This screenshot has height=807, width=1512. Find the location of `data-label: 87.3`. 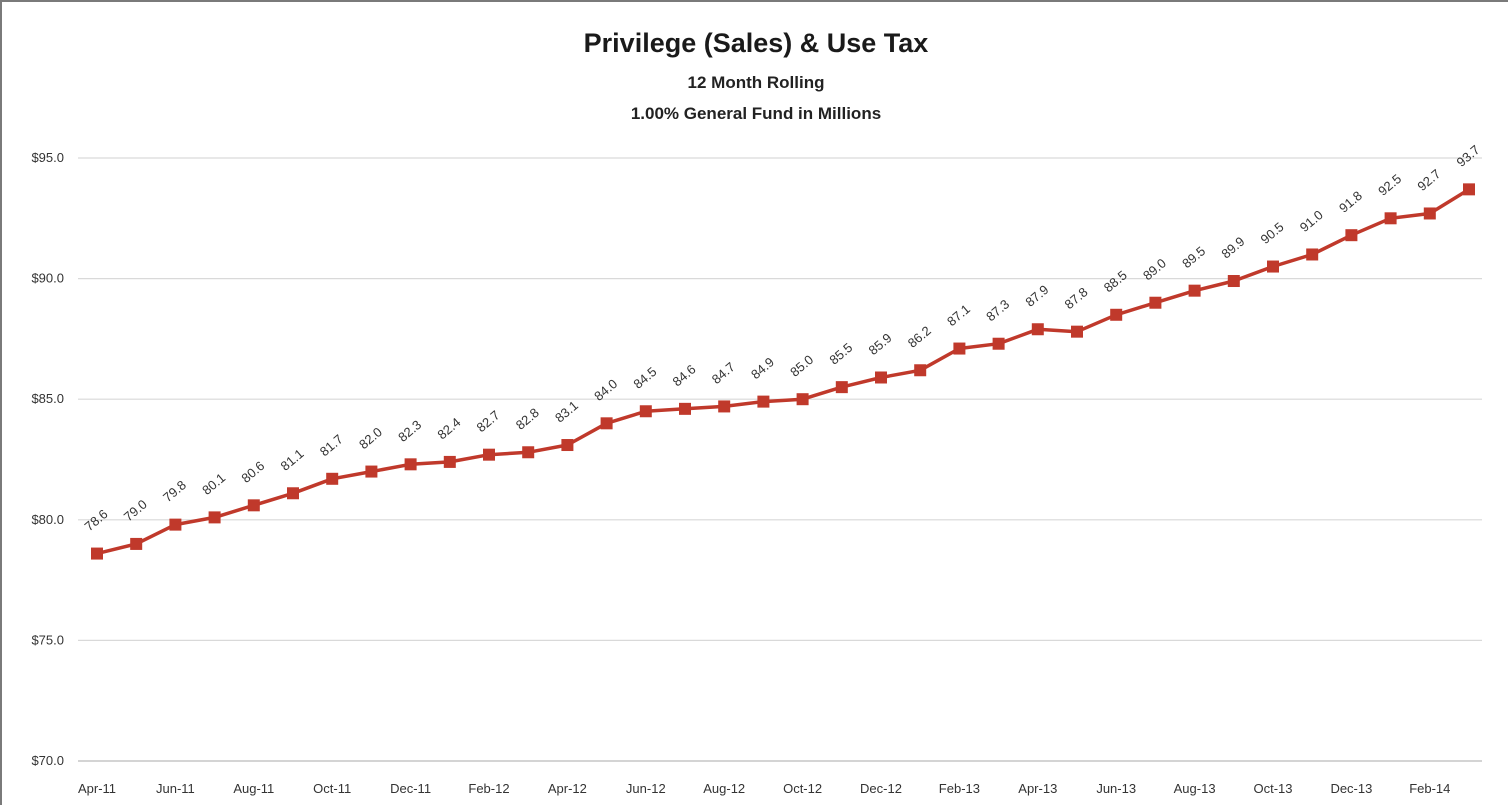

data-label: 87.3 is located at coordinates (997, 310).